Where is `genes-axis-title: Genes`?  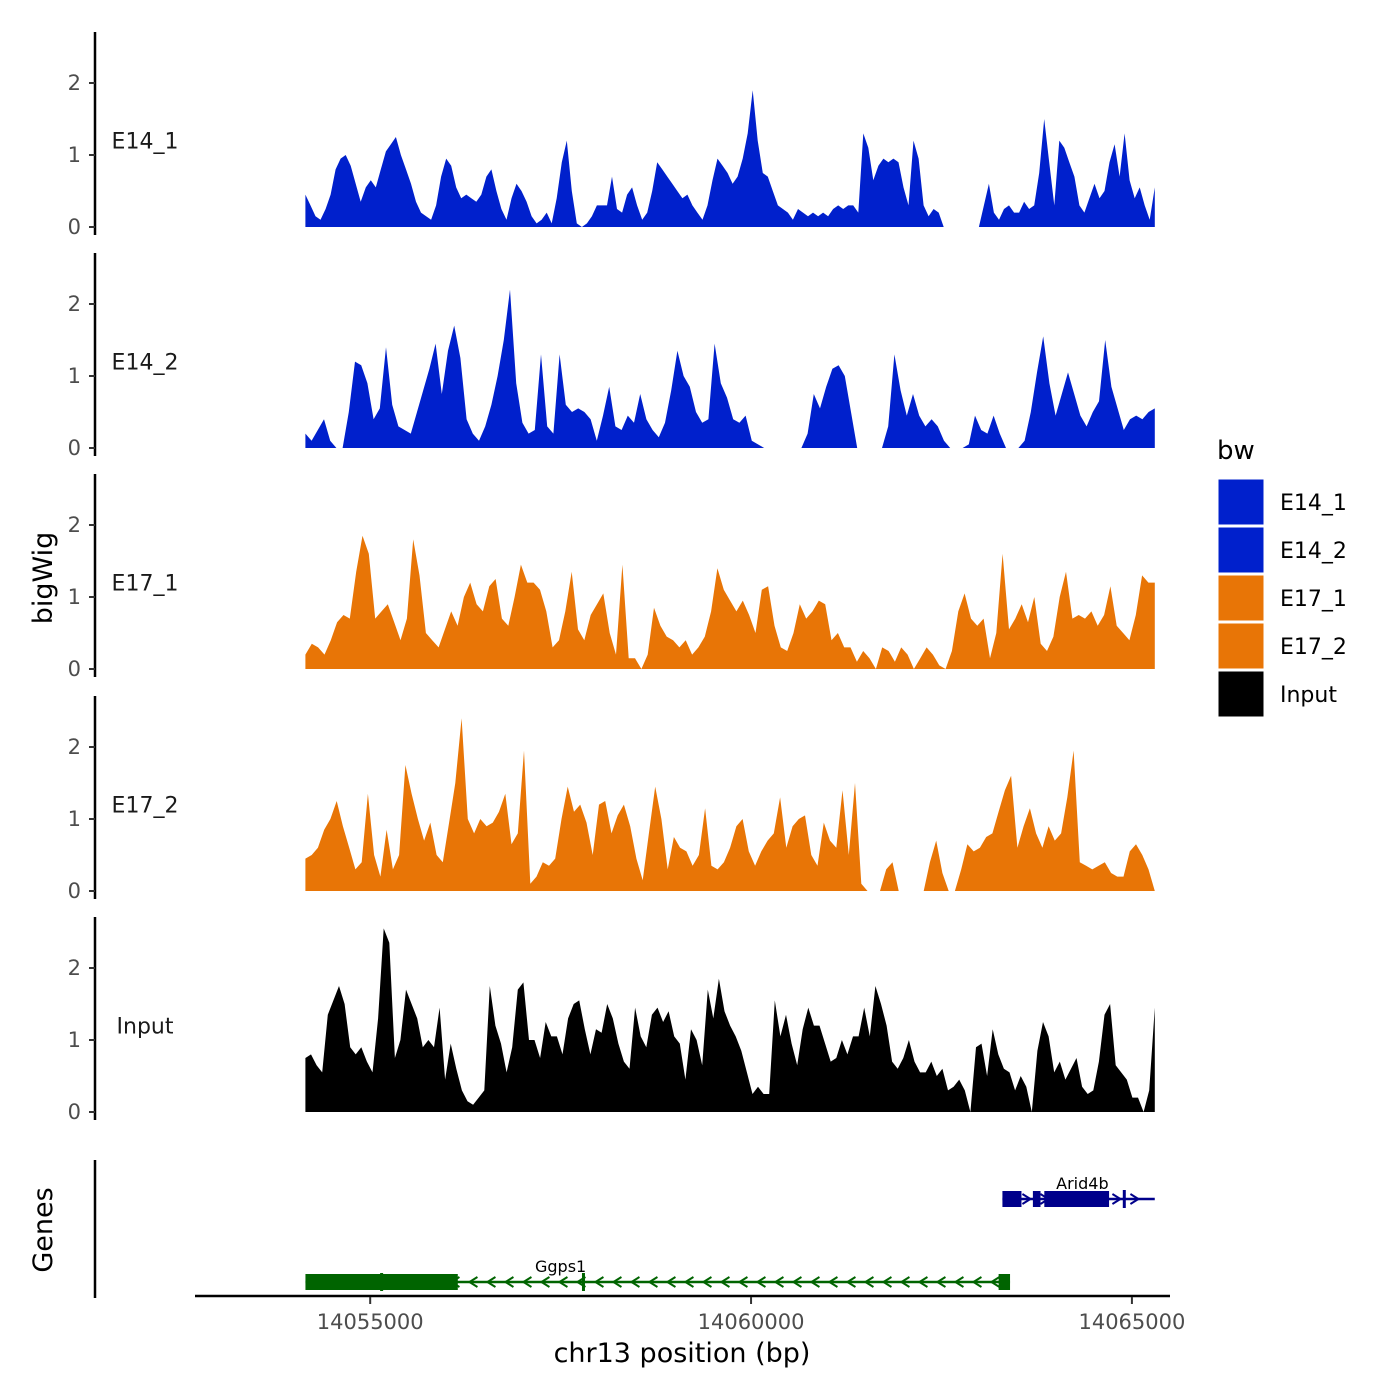 genes-axis-title: Genes is located at coordinates (43, 1229).